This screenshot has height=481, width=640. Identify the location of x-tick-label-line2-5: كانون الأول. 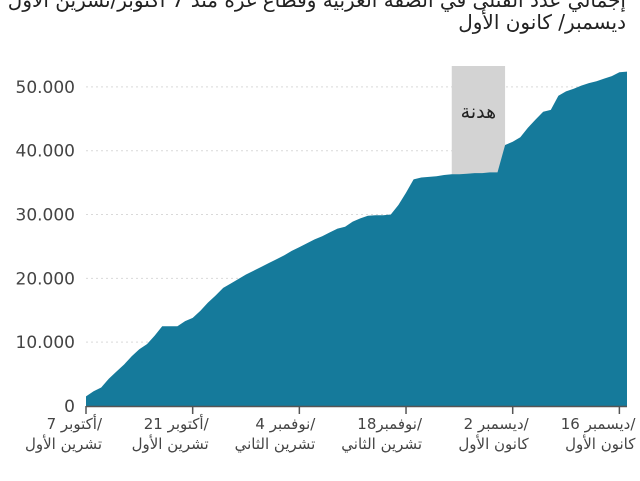
(600, 443).